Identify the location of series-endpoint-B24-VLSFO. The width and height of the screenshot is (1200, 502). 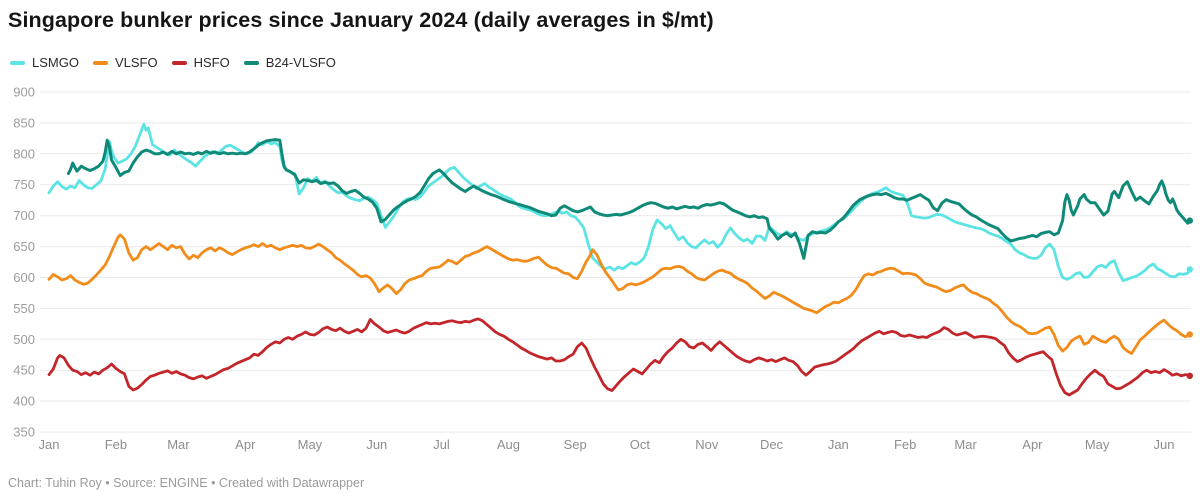
(1190, 220).